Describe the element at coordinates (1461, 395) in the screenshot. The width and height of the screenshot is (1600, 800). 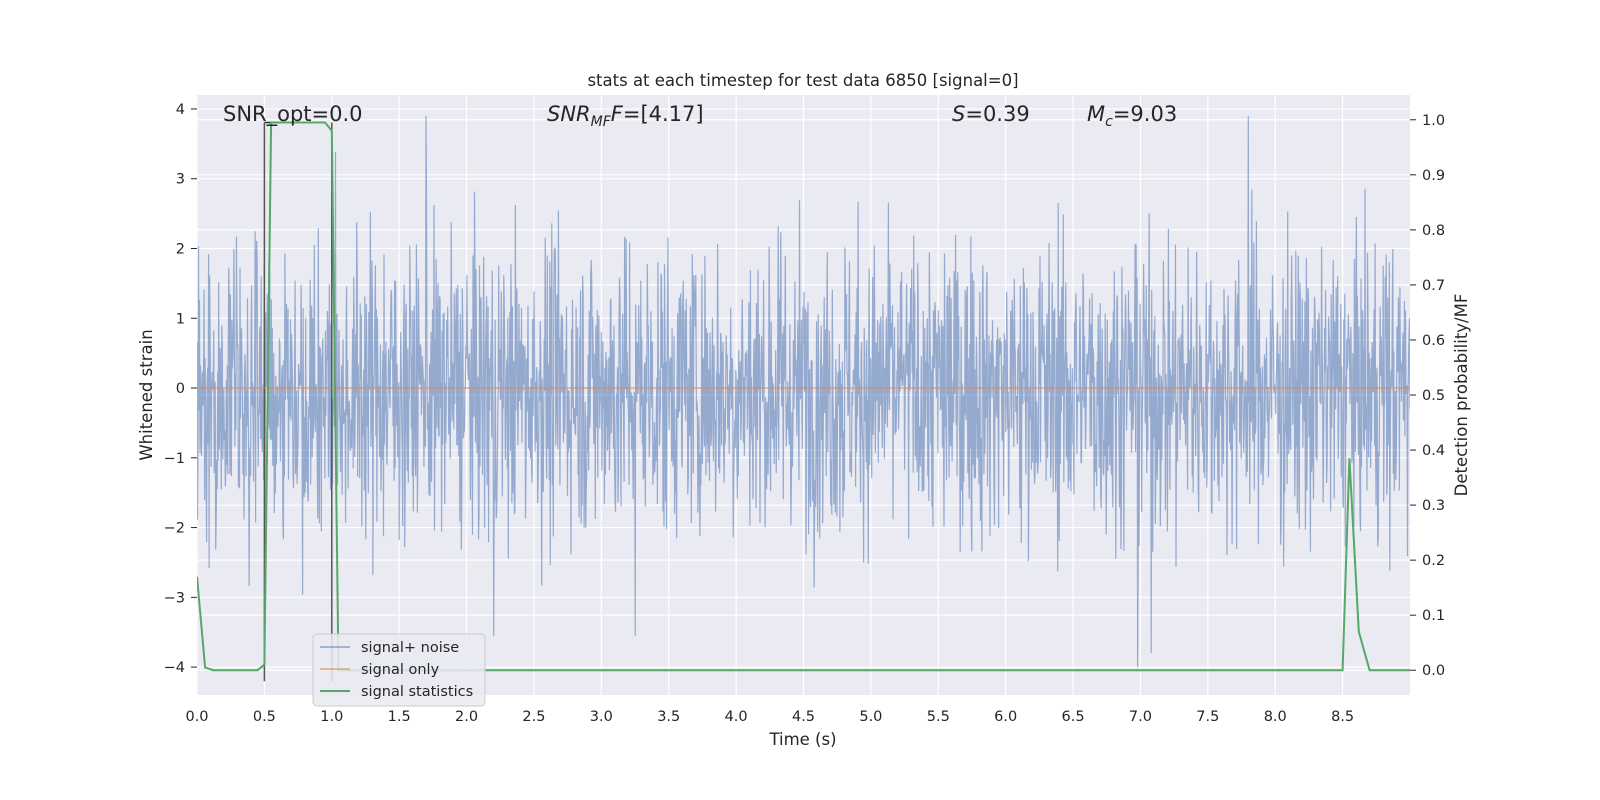
I see `y2-axis-label: Detection probability/MF` at that location.